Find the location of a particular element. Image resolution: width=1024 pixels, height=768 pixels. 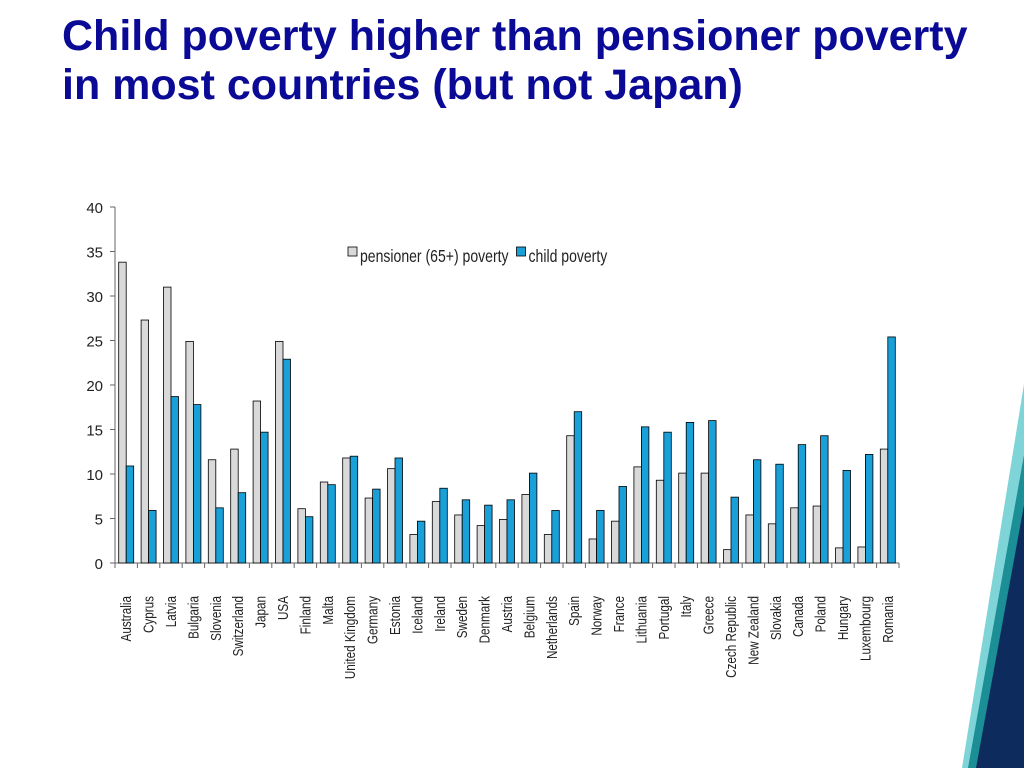

legend-label-child: child poverty is located at coordinates (569, 256).